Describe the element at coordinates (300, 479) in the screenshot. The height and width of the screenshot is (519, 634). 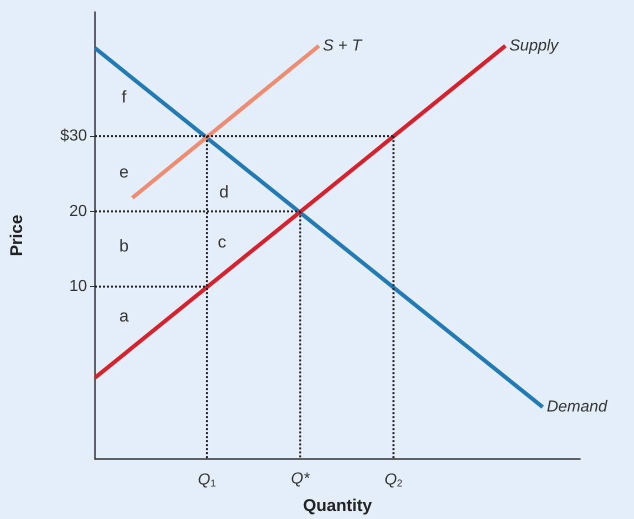
I see `x-tick-label: Q*` at that location.